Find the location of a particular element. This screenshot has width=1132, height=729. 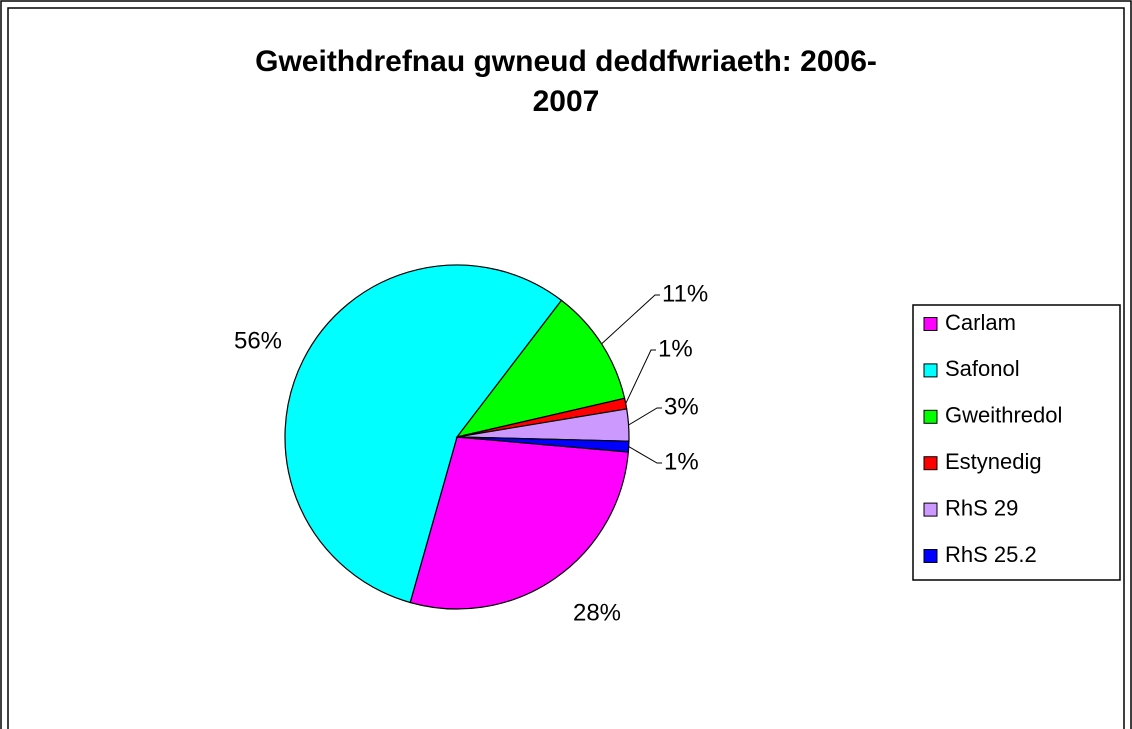

legend-label: RhS 29 is located at coordinates (981, 507).